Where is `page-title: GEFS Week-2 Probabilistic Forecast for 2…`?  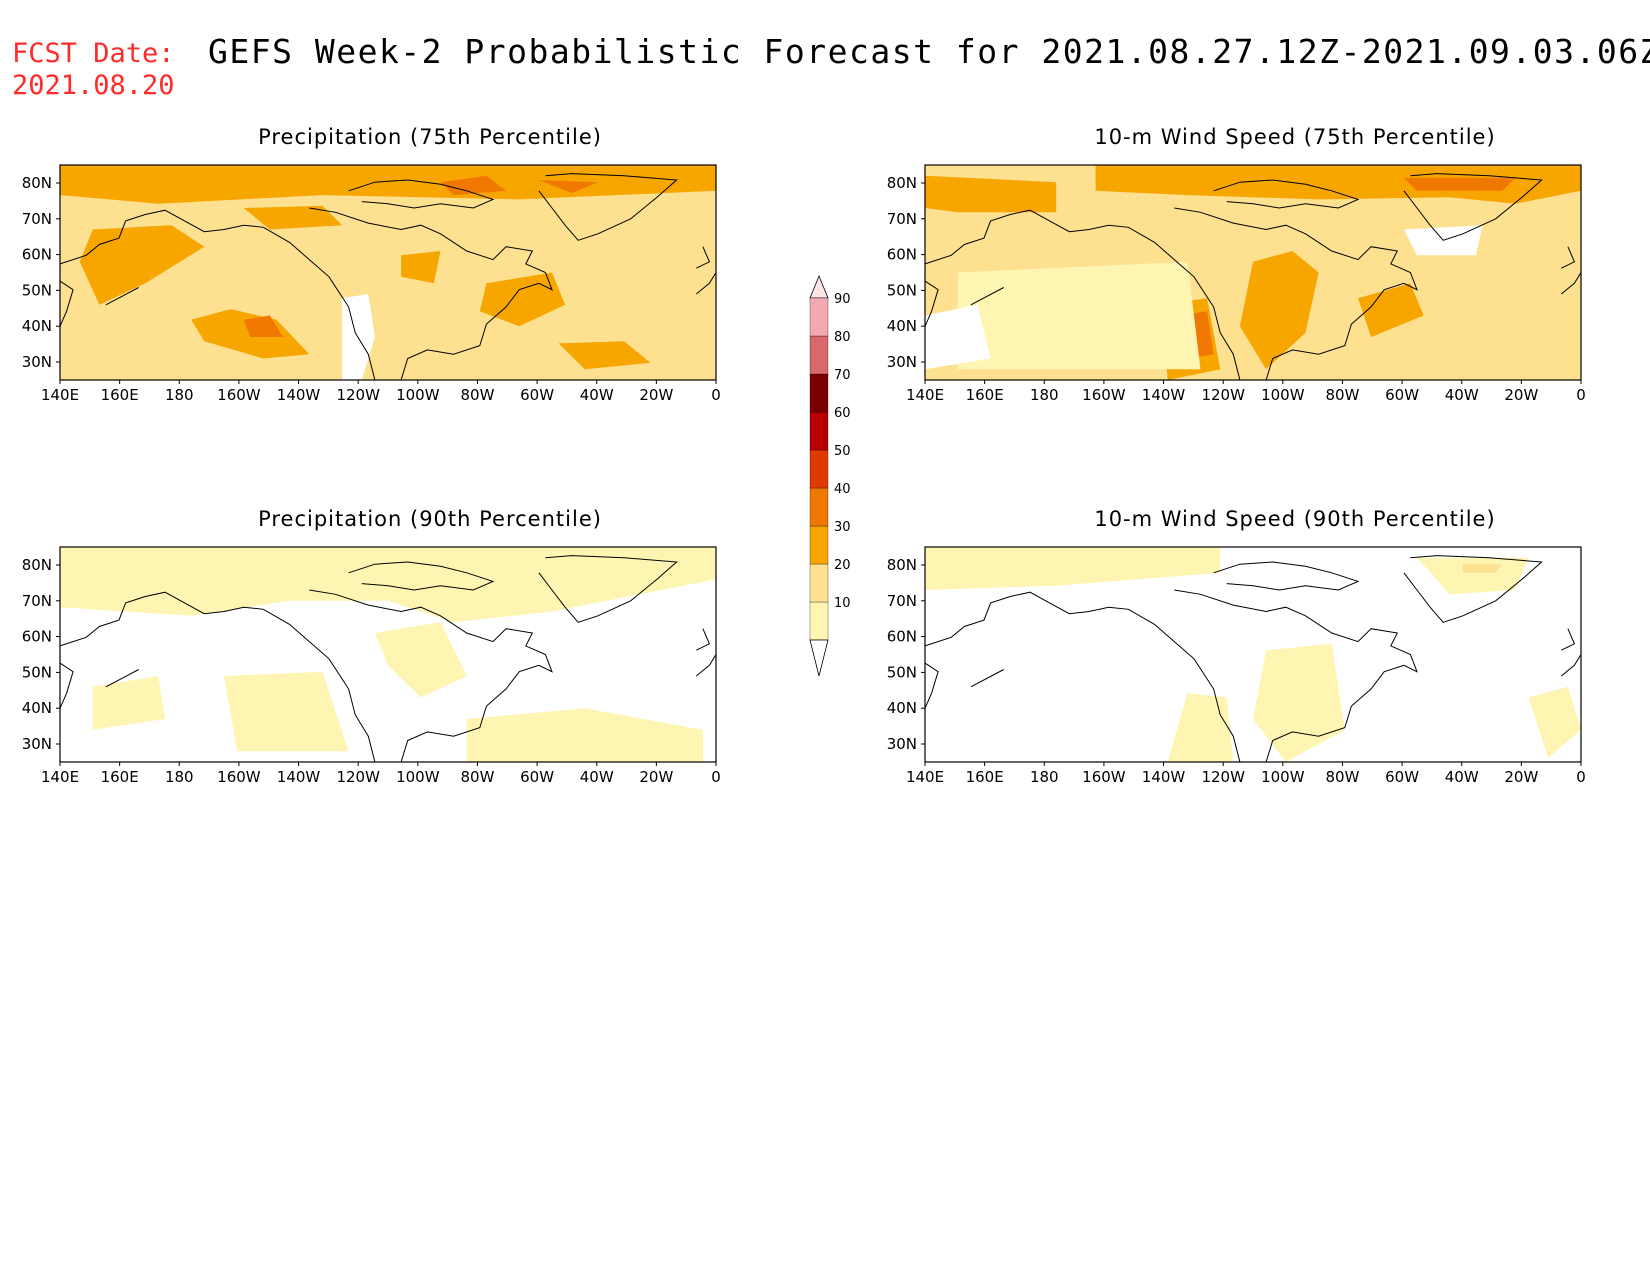
page-title: GEFS Week-2 Probabilistic Forecast for 2… is located at coordinates (929, 51).